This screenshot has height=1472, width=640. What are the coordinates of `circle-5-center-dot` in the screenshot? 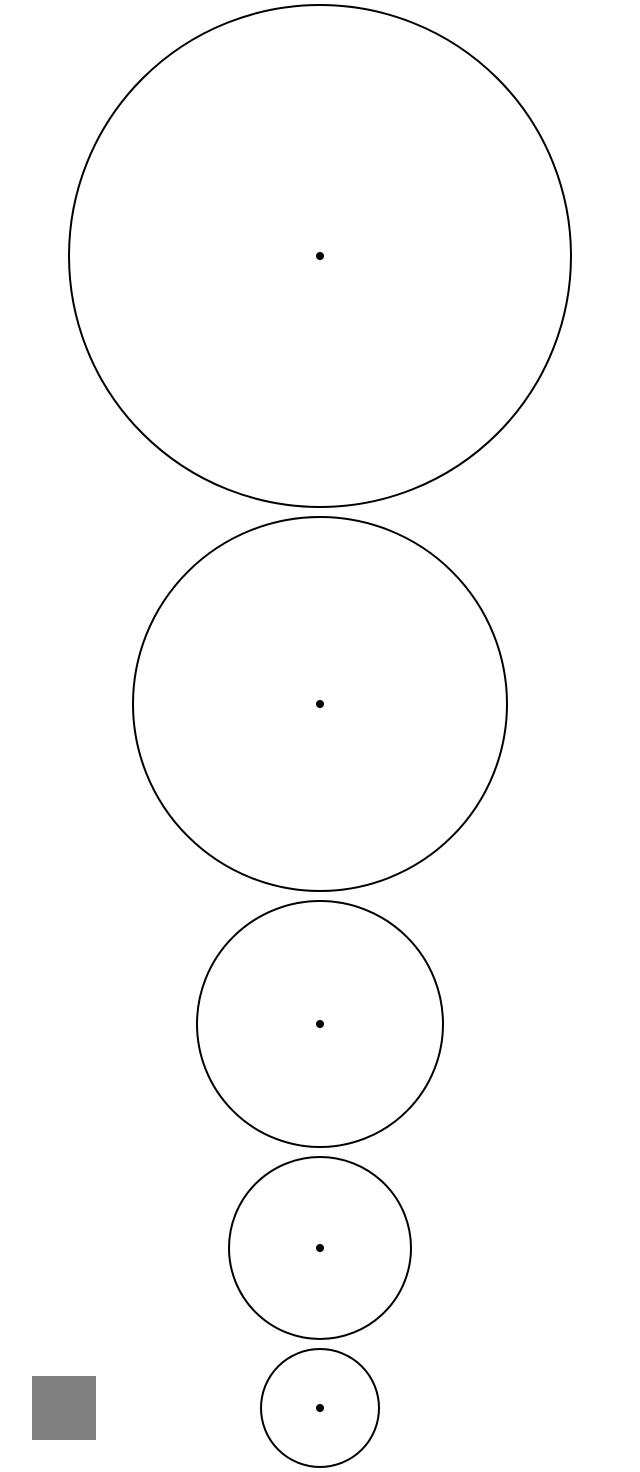 It's located at (320, 1408).